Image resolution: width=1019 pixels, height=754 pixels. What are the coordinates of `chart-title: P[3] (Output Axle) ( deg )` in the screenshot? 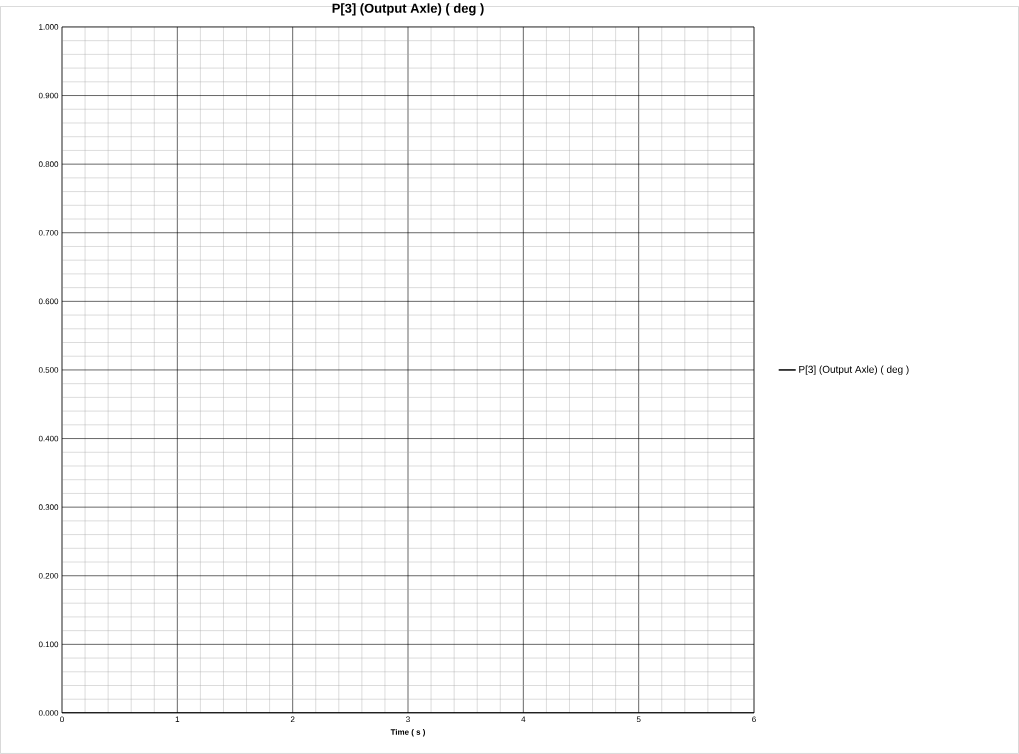 It's located at (408, 9).